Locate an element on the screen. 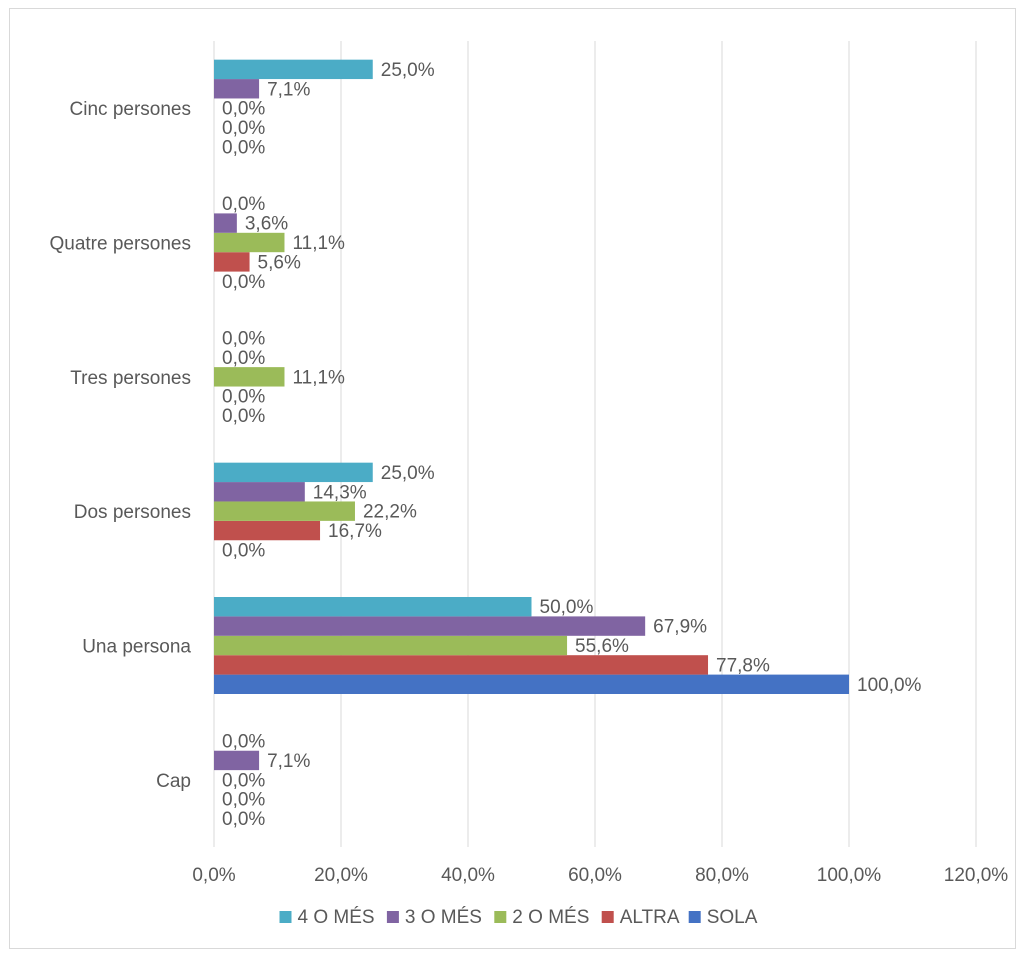 The image size is (1025, 957). legend-label: ALTRA is located at coordinates (650, 917).